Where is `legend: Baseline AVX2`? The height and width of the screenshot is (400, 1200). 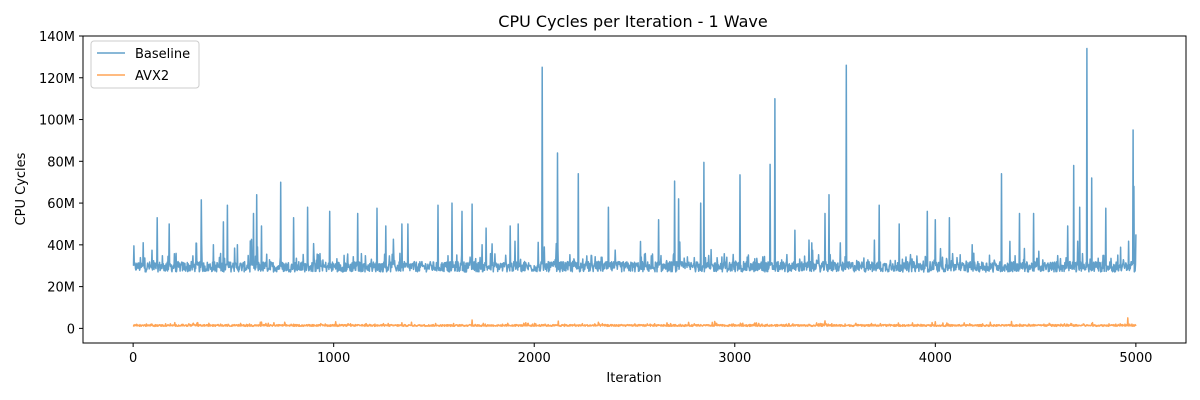
legend: Baseline AVX2 is located at coordinates (145, 64).